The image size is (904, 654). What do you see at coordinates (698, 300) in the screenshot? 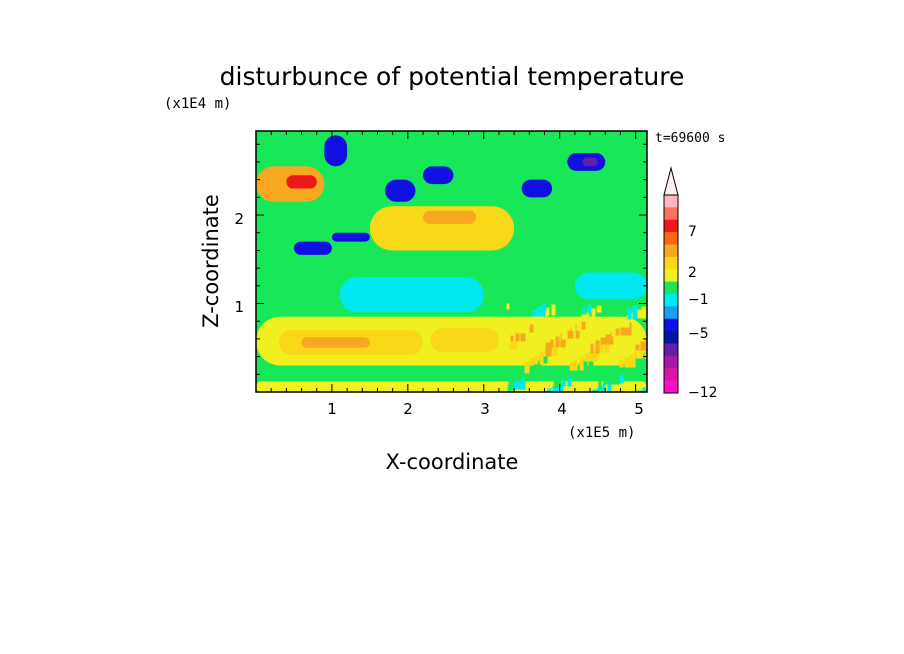
I see `colorbar-label: −1` at bounding box center [698, 300].